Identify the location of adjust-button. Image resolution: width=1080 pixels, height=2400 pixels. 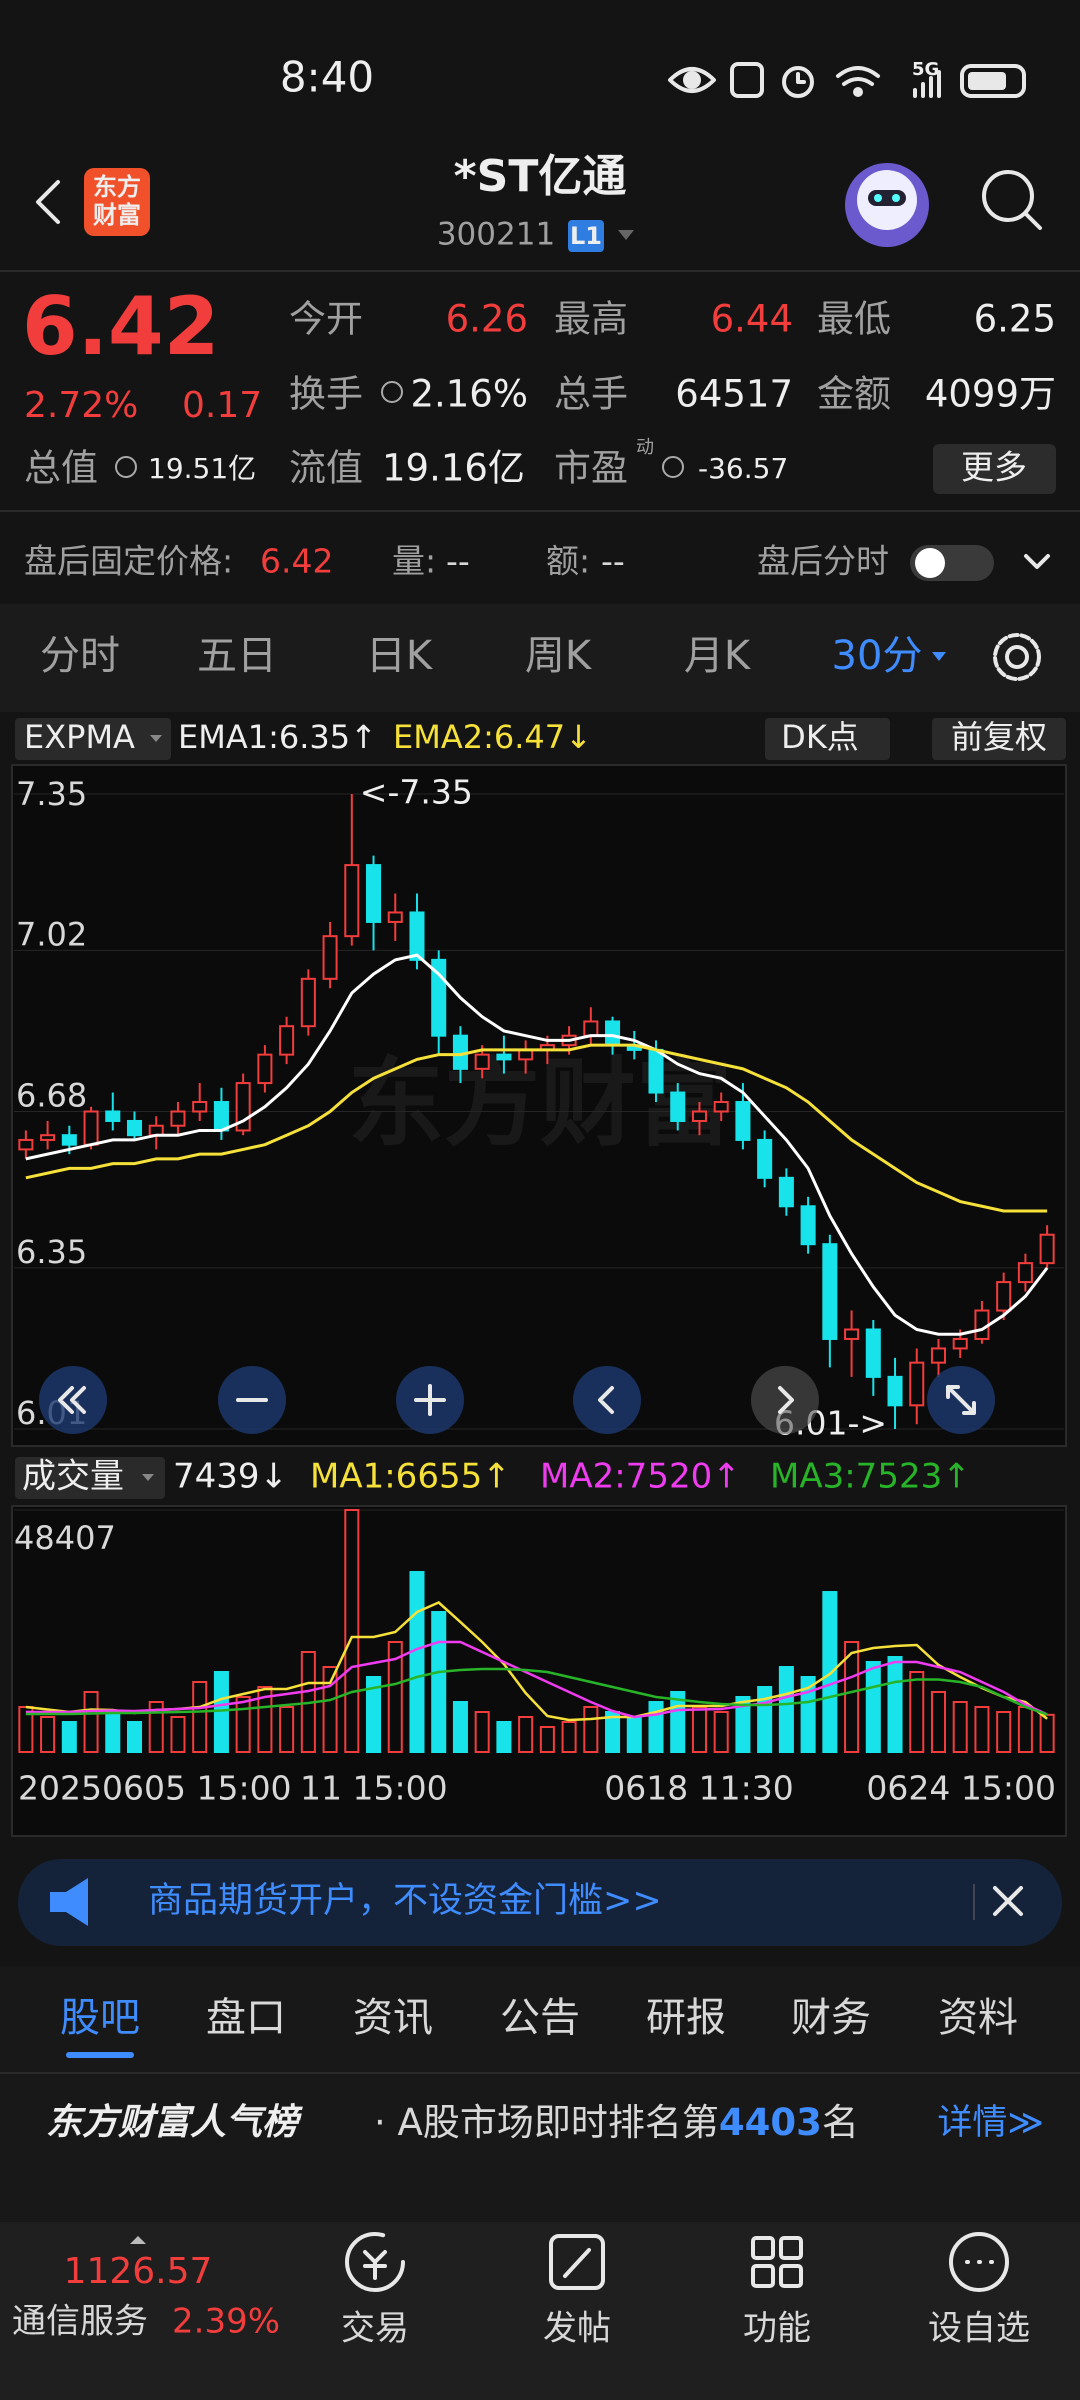
(999, 739).